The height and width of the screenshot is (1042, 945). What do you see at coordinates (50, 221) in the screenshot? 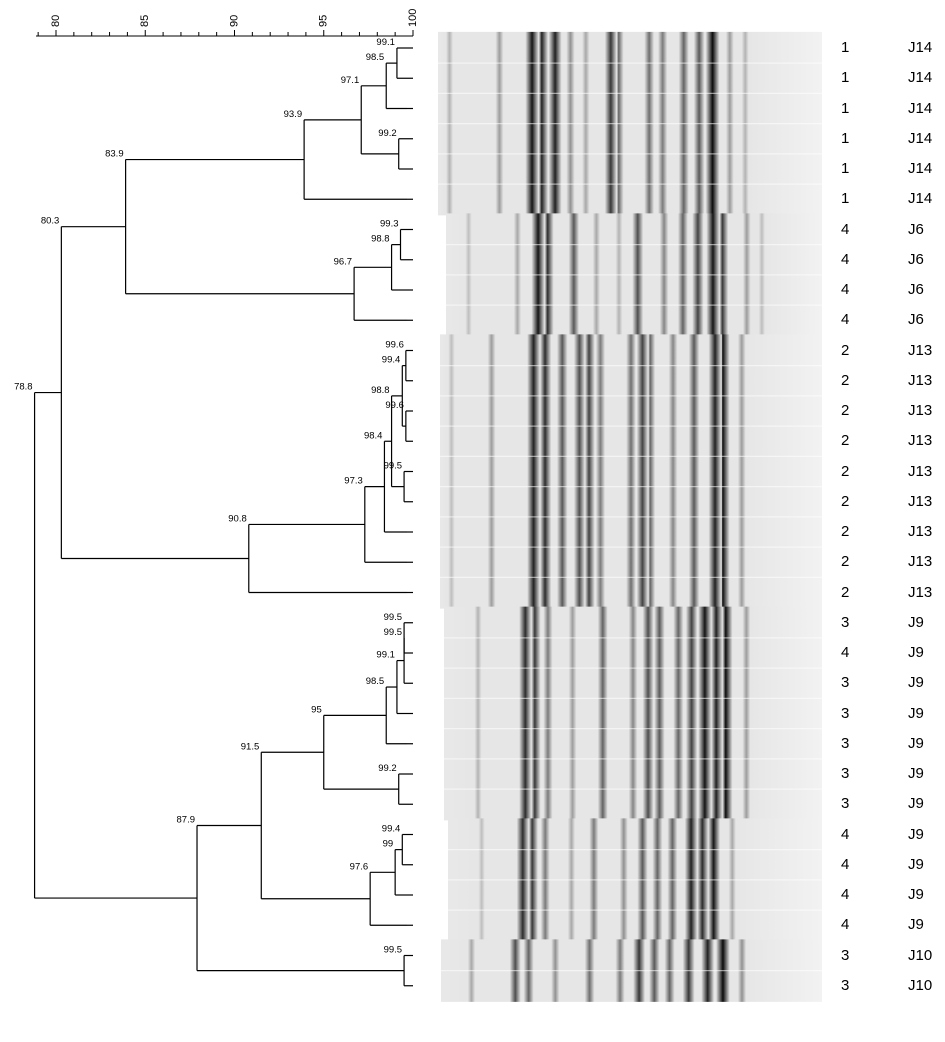
I see `node-similarity-label: 80.3` at bounding box center [50, 221].